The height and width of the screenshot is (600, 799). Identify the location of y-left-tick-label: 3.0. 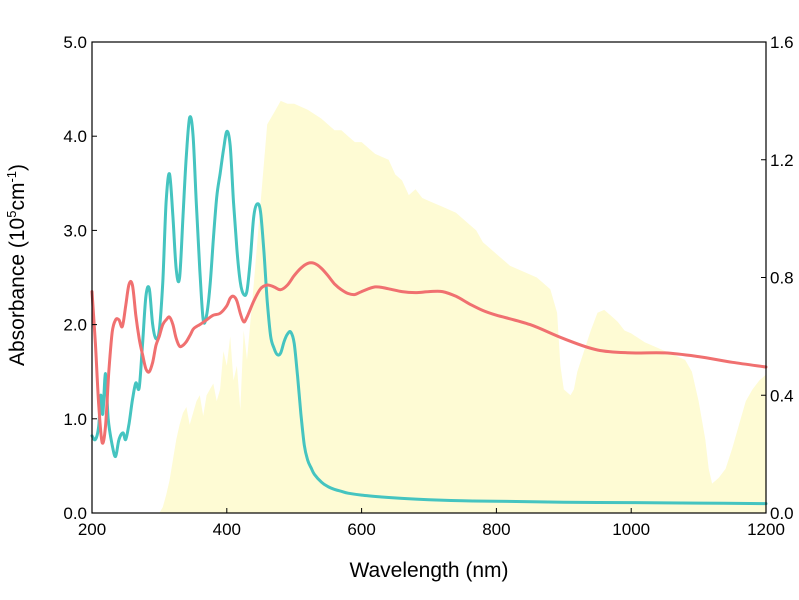
(75, 230).